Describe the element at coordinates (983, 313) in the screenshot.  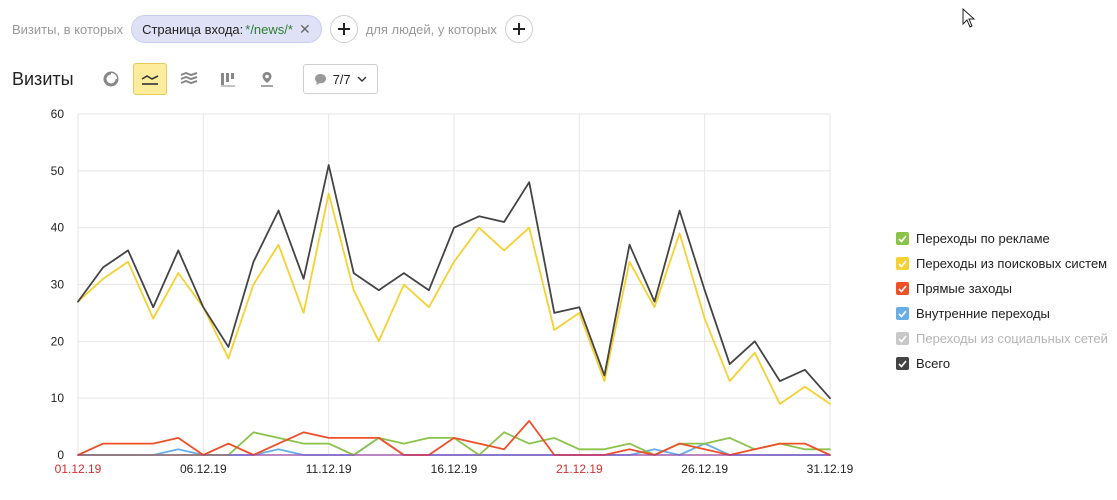
I see `legend-label: Внутренние переходы` at that location.